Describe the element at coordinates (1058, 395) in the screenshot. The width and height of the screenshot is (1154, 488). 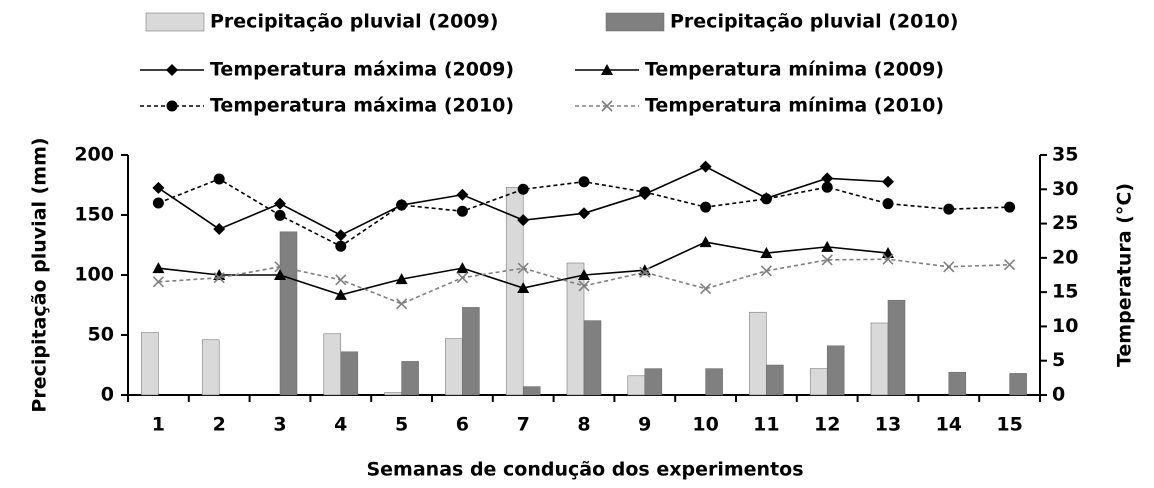
I see `y2-tick-label: 0` at that location.